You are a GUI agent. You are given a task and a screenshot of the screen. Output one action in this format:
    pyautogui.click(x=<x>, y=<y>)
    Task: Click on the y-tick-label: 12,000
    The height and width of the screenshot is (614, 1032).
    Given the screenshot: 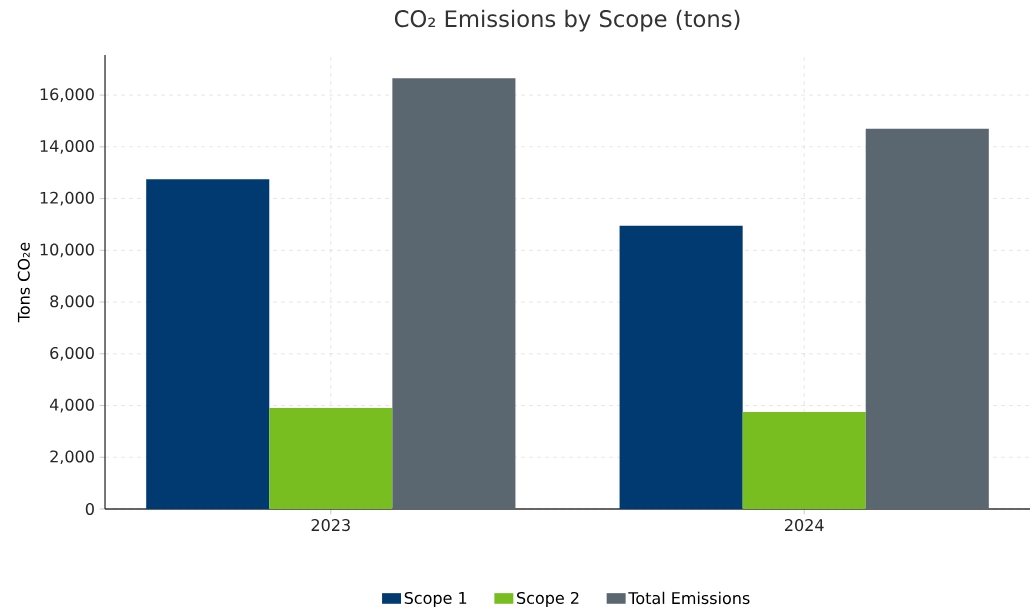 What is the action you would take?
    pyautogui.click(x=67, y=198)
    